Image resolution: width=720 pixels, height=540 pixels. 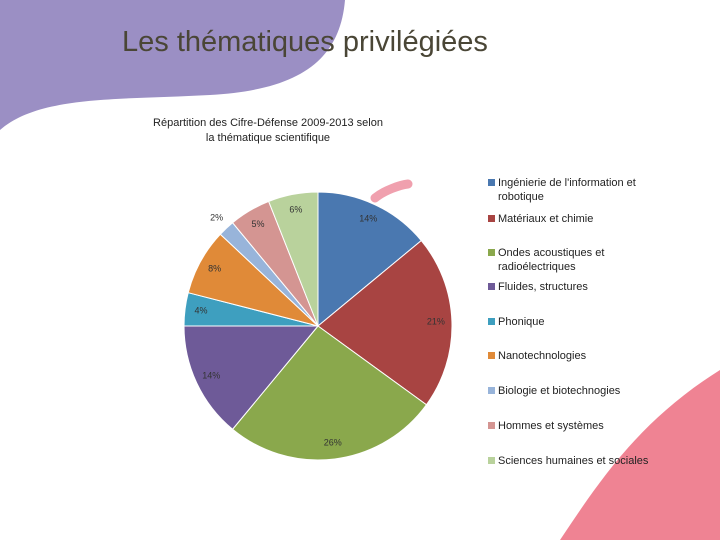 I want to click on legend-label: Fluides, structures, so click(x=543, y=287).